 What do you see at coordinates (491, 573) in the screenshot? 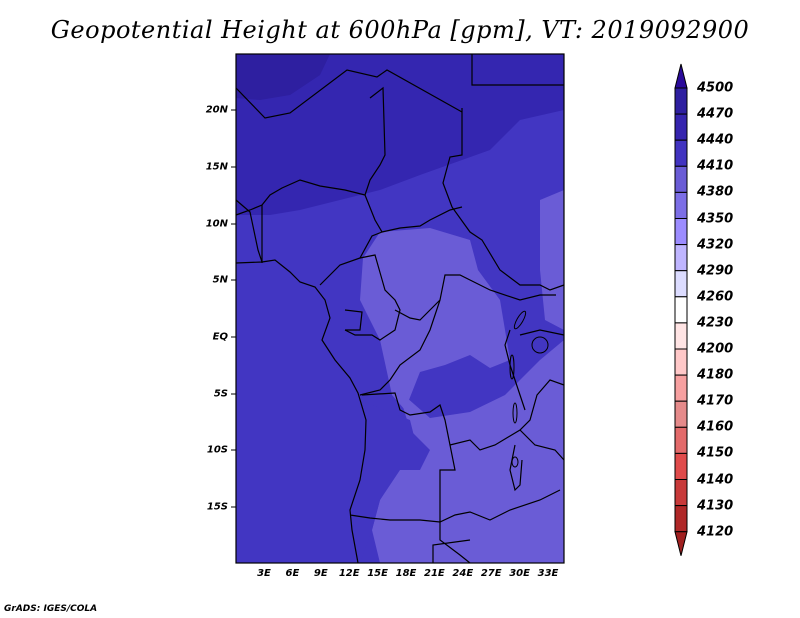
I see `lon-label: 27E` at bounding box center [491, 573].